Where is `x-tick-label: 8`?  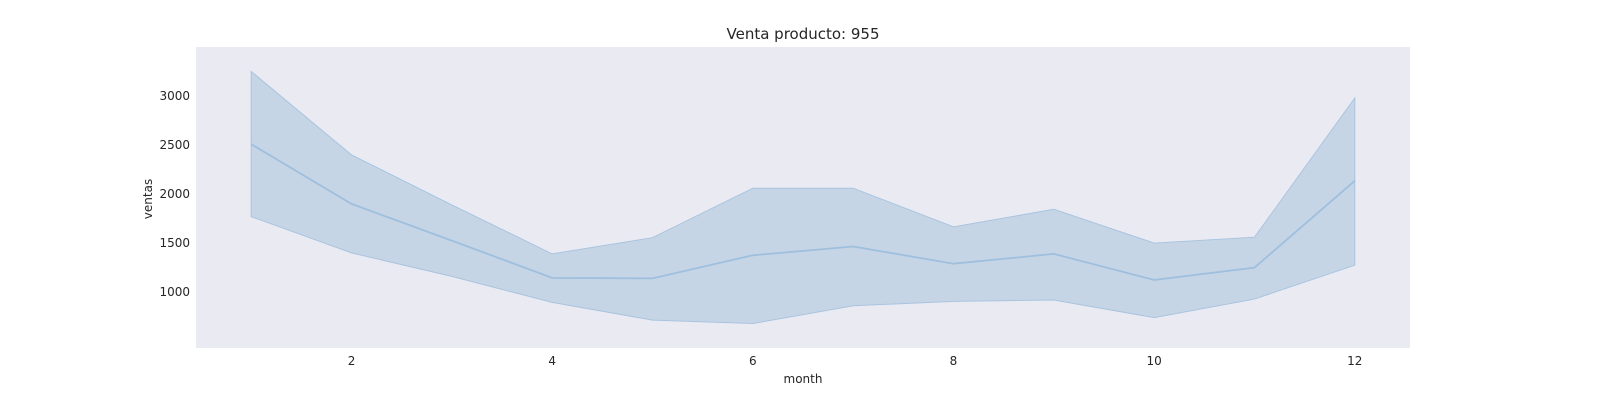 x-tick-label: 8 is located at coordinates (954, 361).